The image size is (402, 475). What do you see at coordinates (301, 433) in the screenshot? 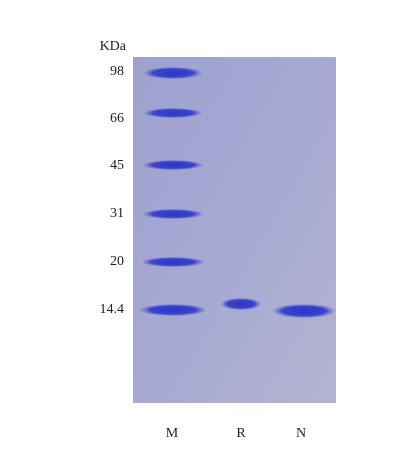
I see `lane-label: N` at bounding box center [301, 433].